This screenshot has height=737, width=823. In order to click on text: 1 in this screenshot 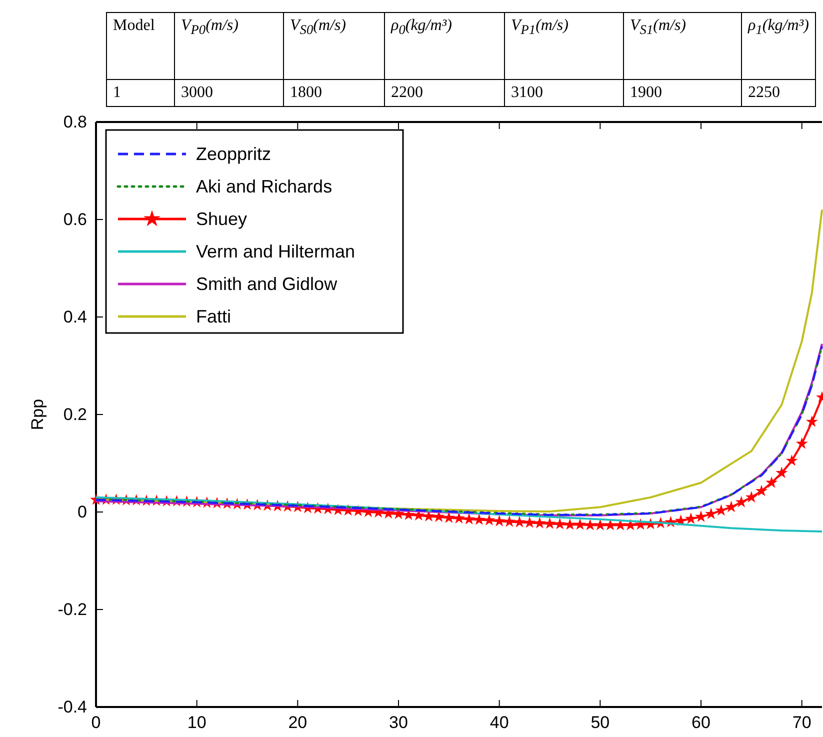, I will do `click(140, 93)`.